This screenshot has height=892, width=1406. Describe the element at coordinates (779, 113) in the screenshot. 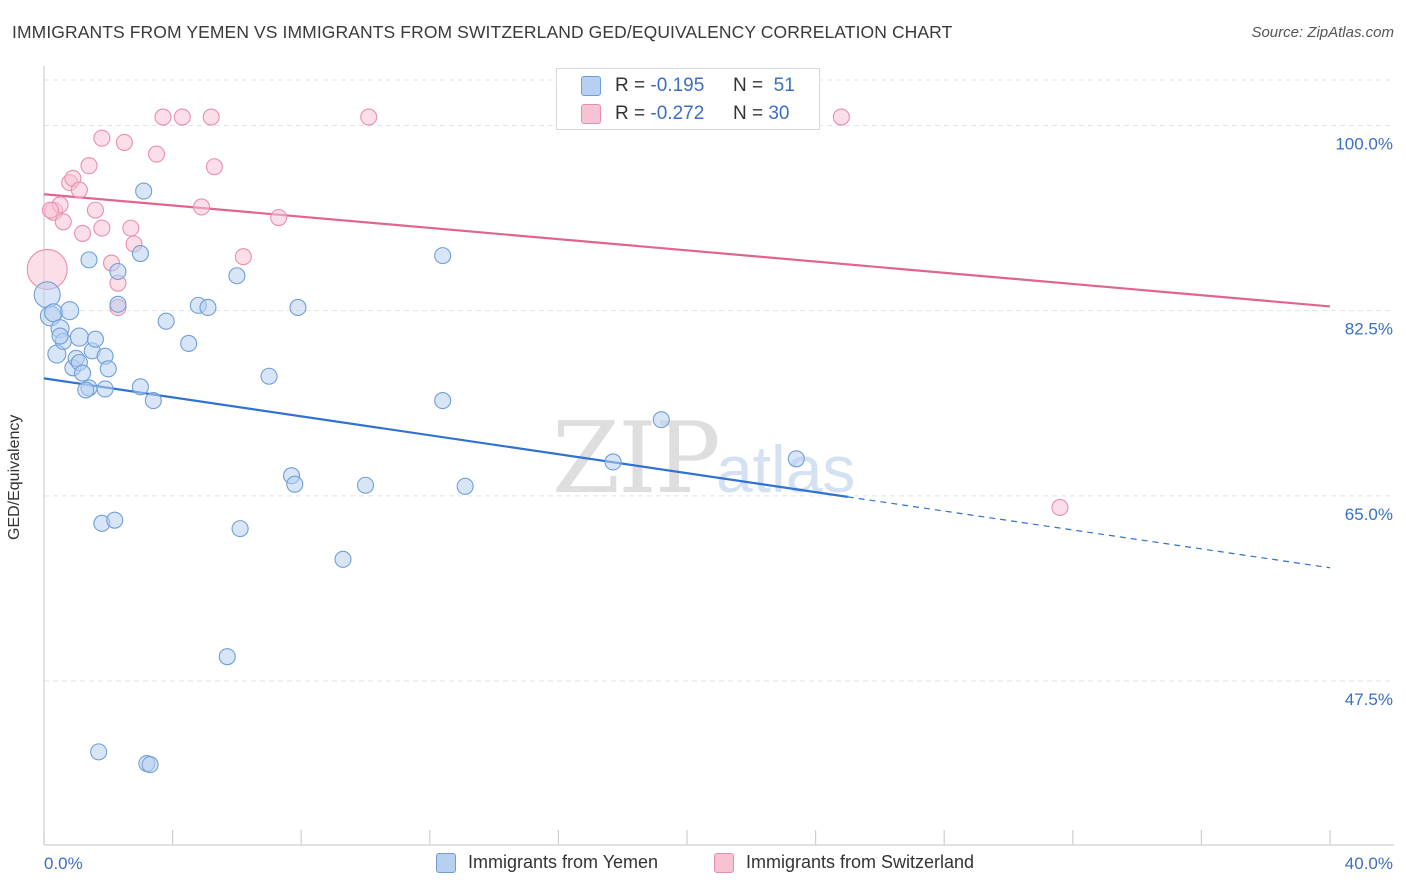

I see `n-value: 30` at that location.